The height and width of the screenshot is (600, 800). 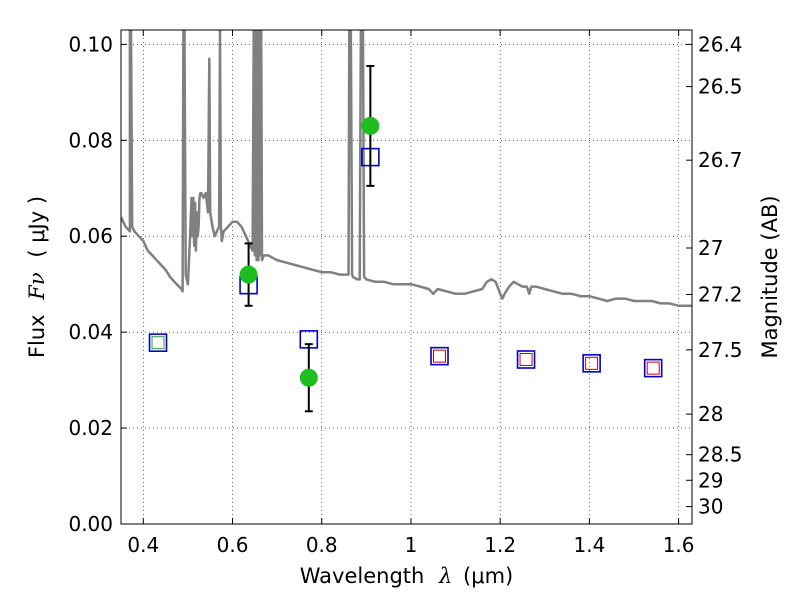 What do you see at coordinates (143, 545) in the screenshot?
I see `x-tick-label: 0.4` at bounding box center [143, 545].